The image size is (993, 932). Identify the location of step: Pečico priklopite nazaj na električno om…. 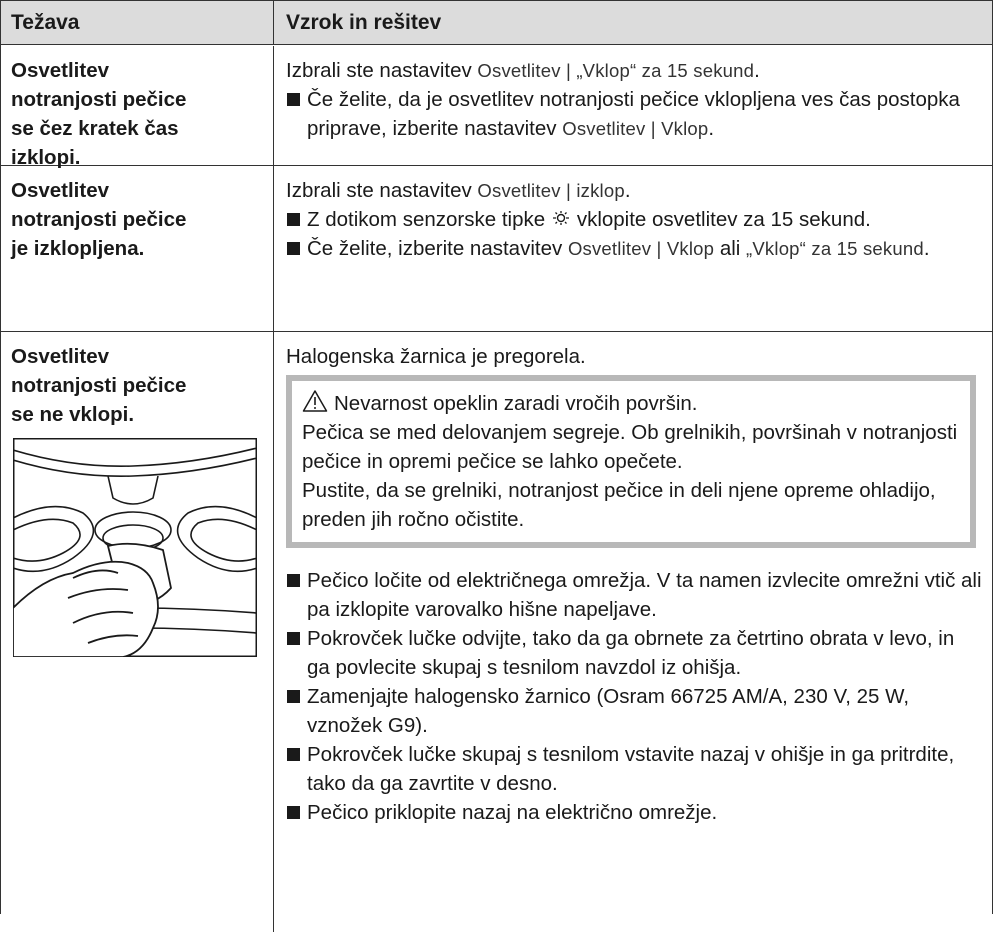
(634, 812).